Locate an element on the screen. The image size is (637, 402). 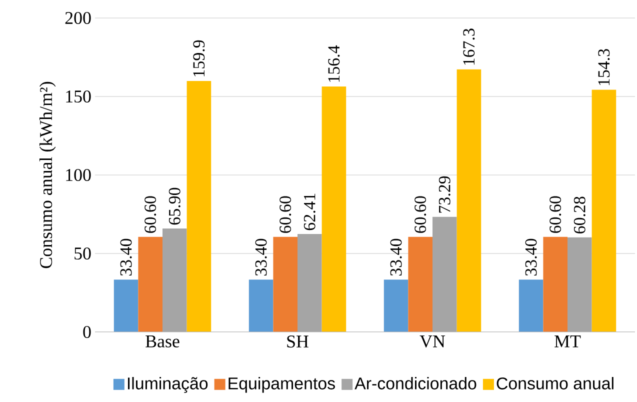
data-label: 73.29 is located at coordinates (444, 194).